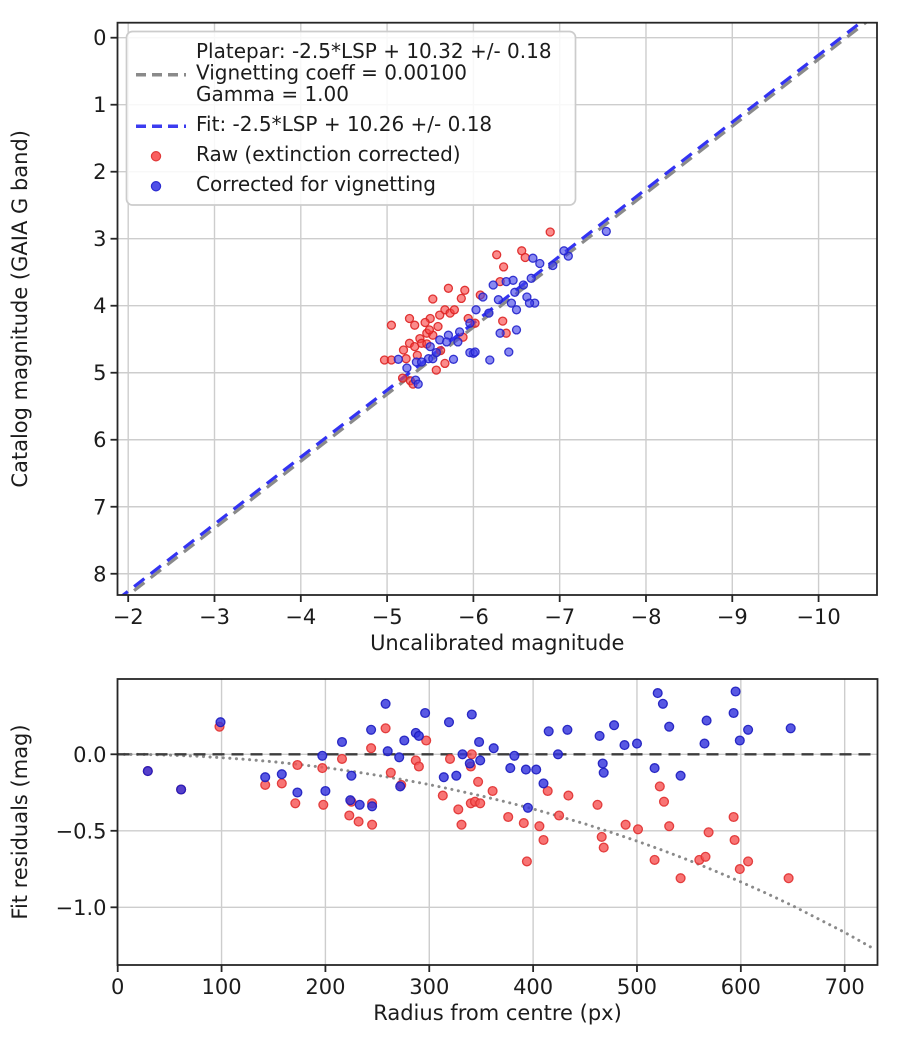  What do you see at coordinates (99, 373) in the screenshot?
I see `top-plot-y-tick-label: 5` at bounding box center [99, 373].